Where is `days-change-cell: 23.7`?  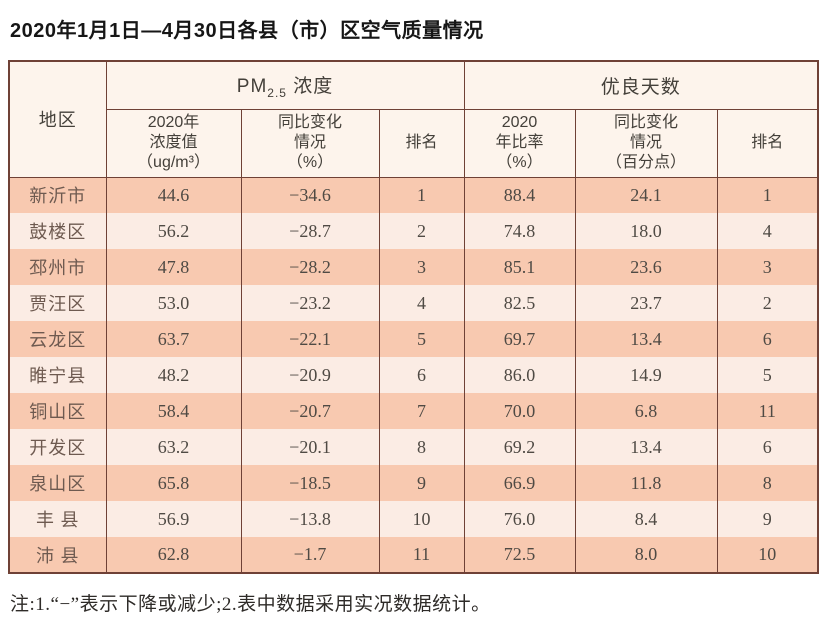
days-change-cell: 23.7 is located at coordinates (646, 303).